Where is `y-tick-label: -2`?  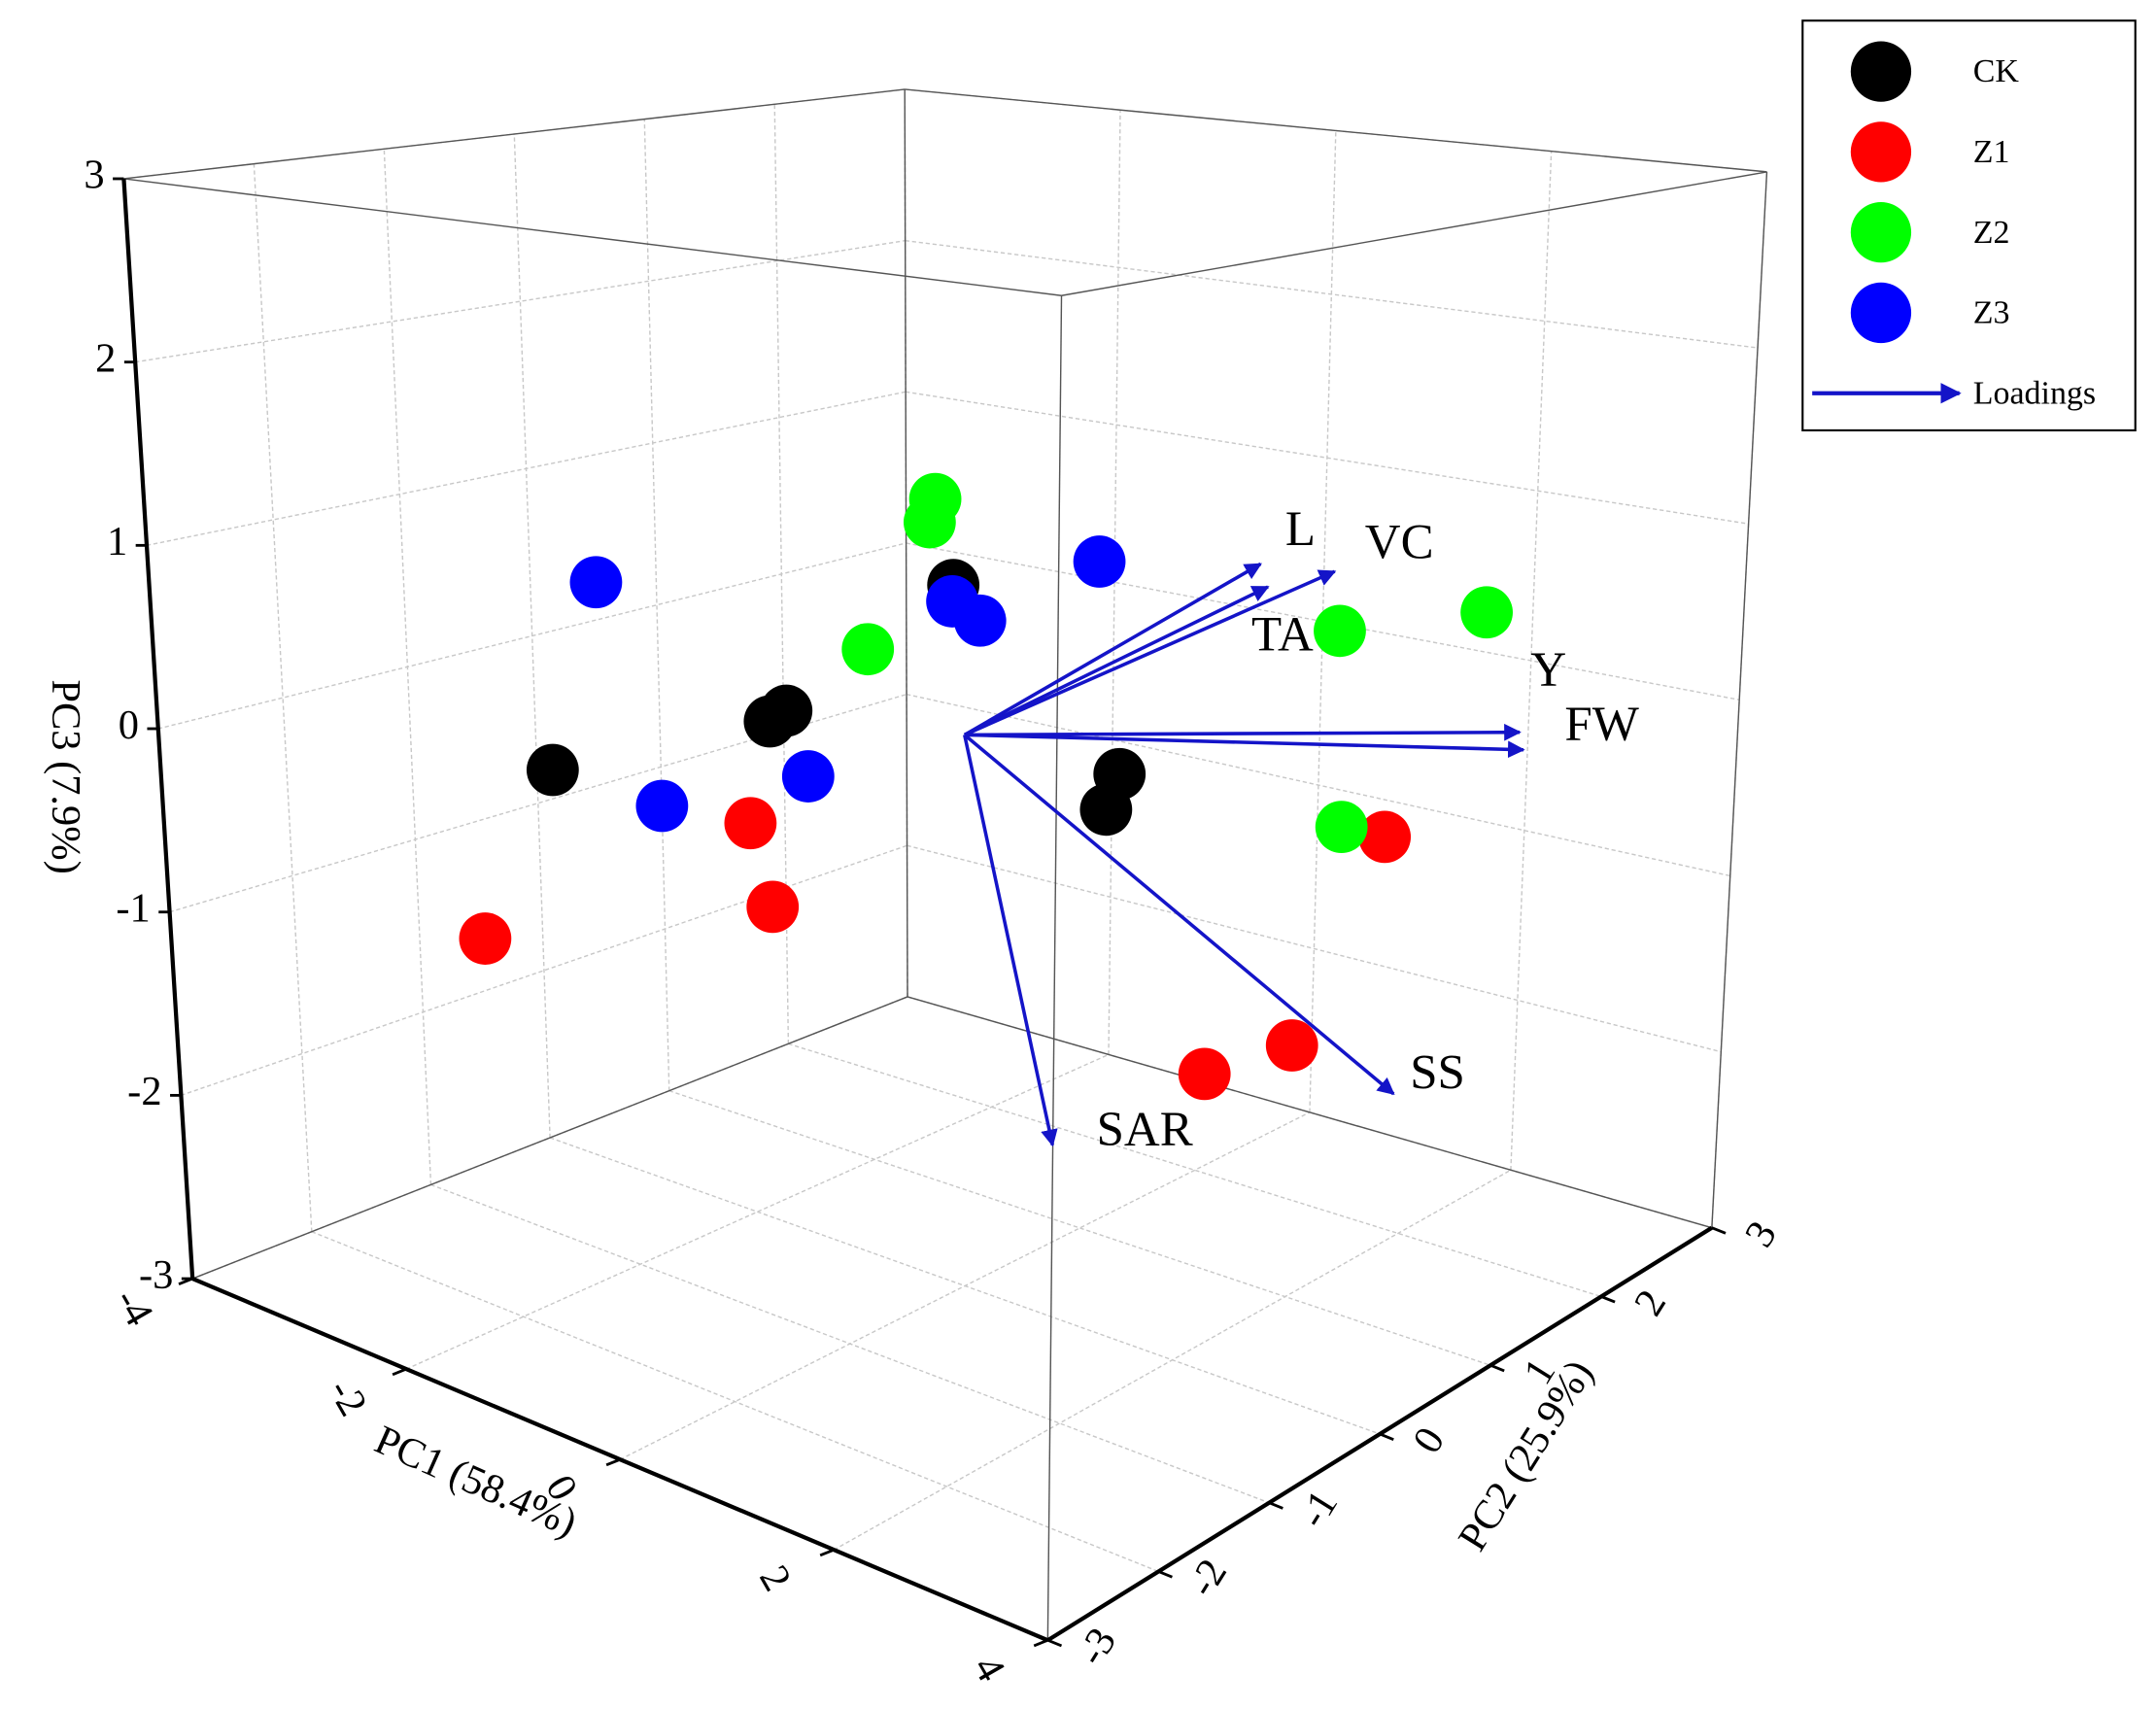 y-tick-label: -2 is located at coordinates (1208, 1578).